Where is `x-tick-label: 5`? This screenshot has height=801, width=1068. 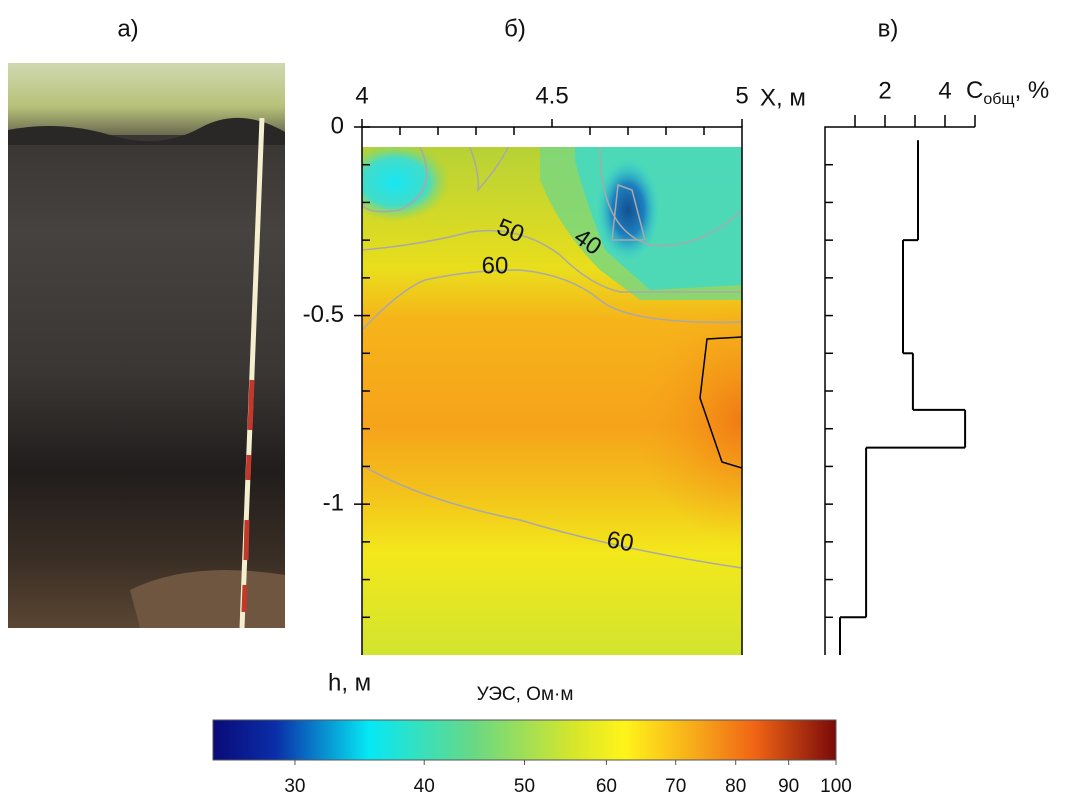 x-tick-label: 5 is located at coordinates (741, 95).